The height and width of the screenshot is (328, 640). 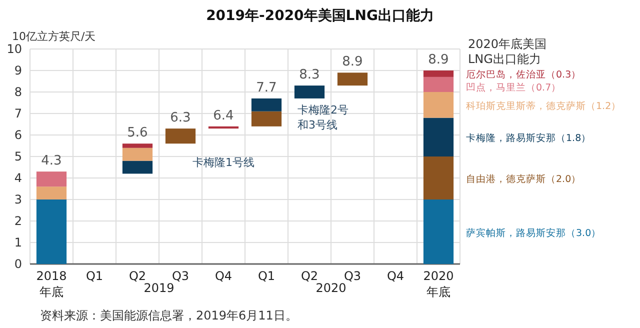 I want to click on text: 资料来源：美国能源信息署，2019年6月11日。, so click(x=169, y=315).